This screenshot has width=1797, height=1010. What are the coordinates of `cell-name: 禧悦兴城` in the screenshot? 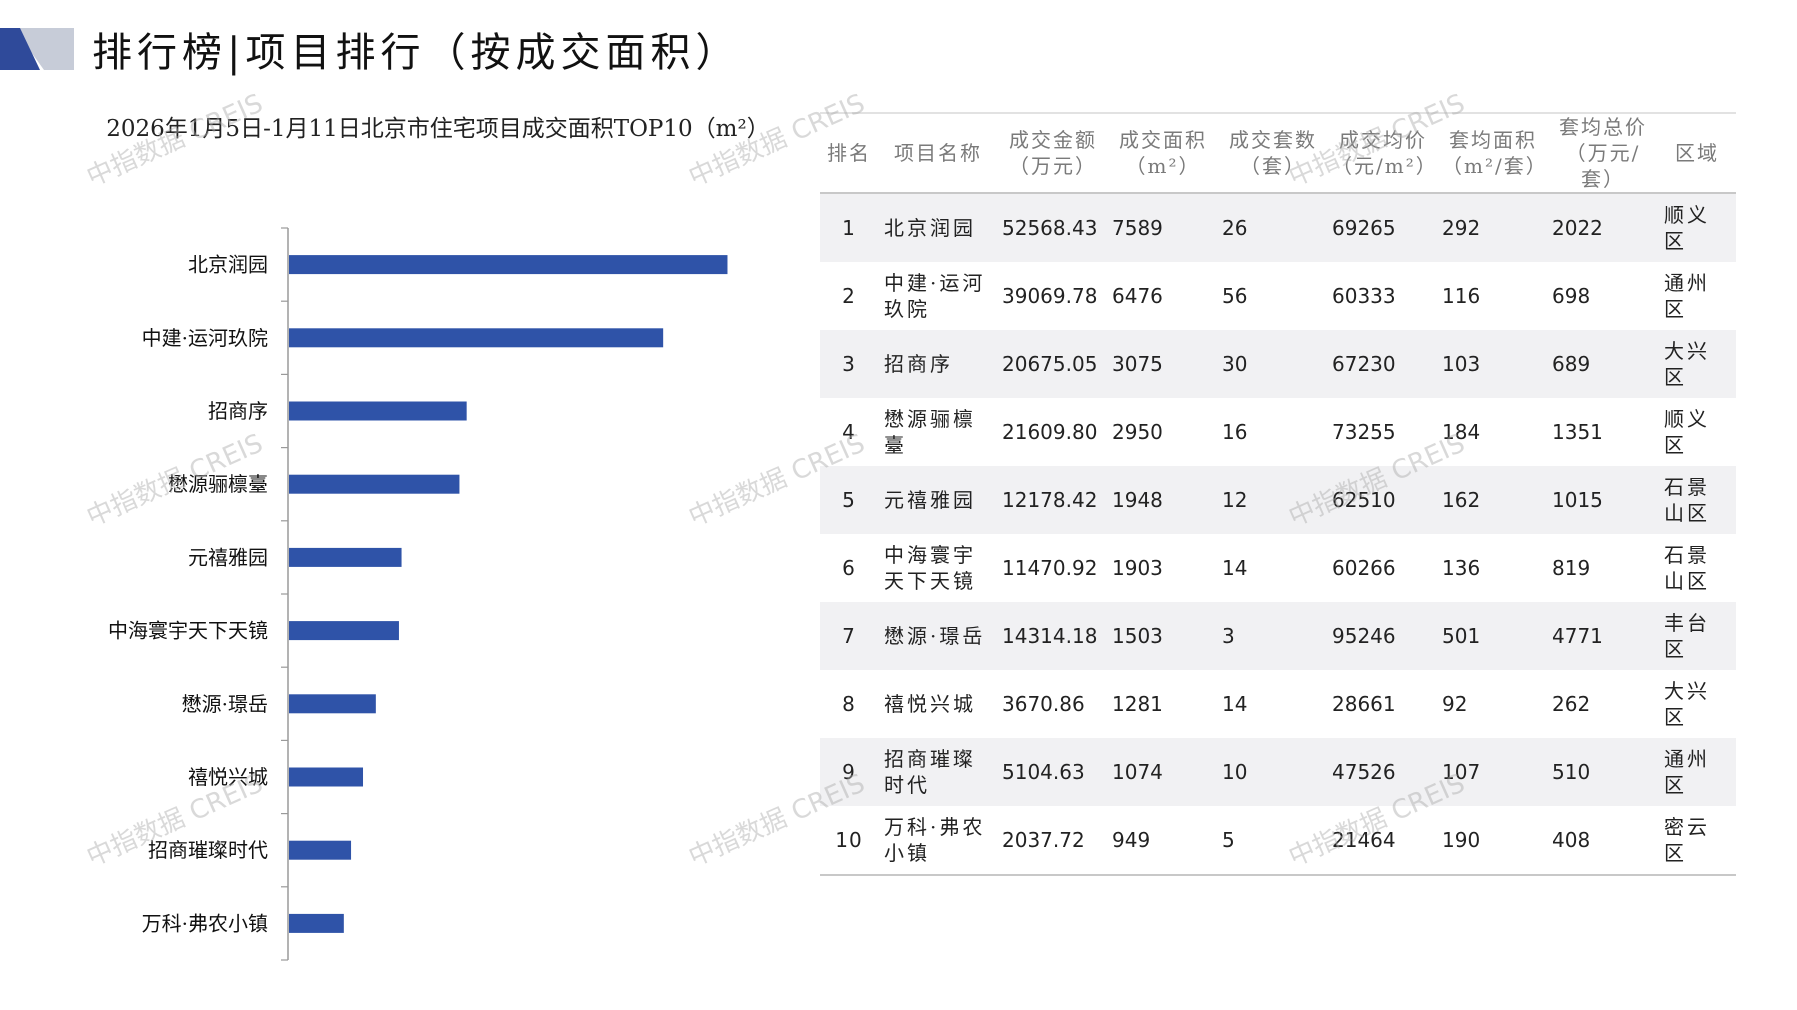 It's located at (930, 704).